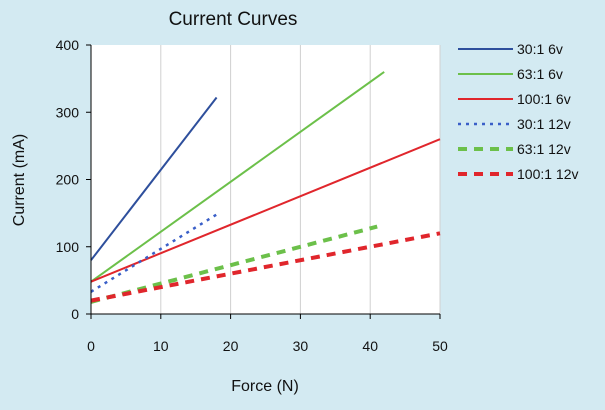 This screenshot has width=605, height=410. Describe the element at coordinates (68, 112) in the screenshot. I see `y-tick-label-3: 300` at that location.